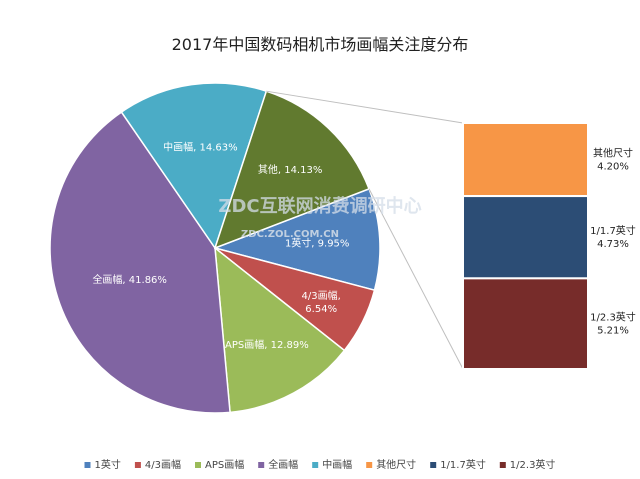  What do you see at coordinates (224, 464) in the screenshot?
I see `legend-label-2: APS画幅` at bounding box center [224, 464].